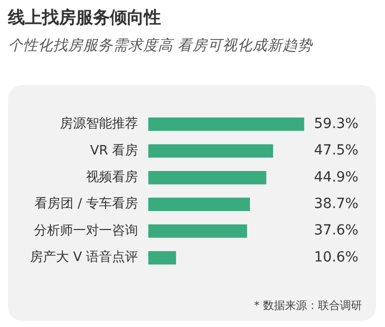 The width and height of the screenshot is (385, 327). I want to click on data-label: 47.5%, so click(336, 150).